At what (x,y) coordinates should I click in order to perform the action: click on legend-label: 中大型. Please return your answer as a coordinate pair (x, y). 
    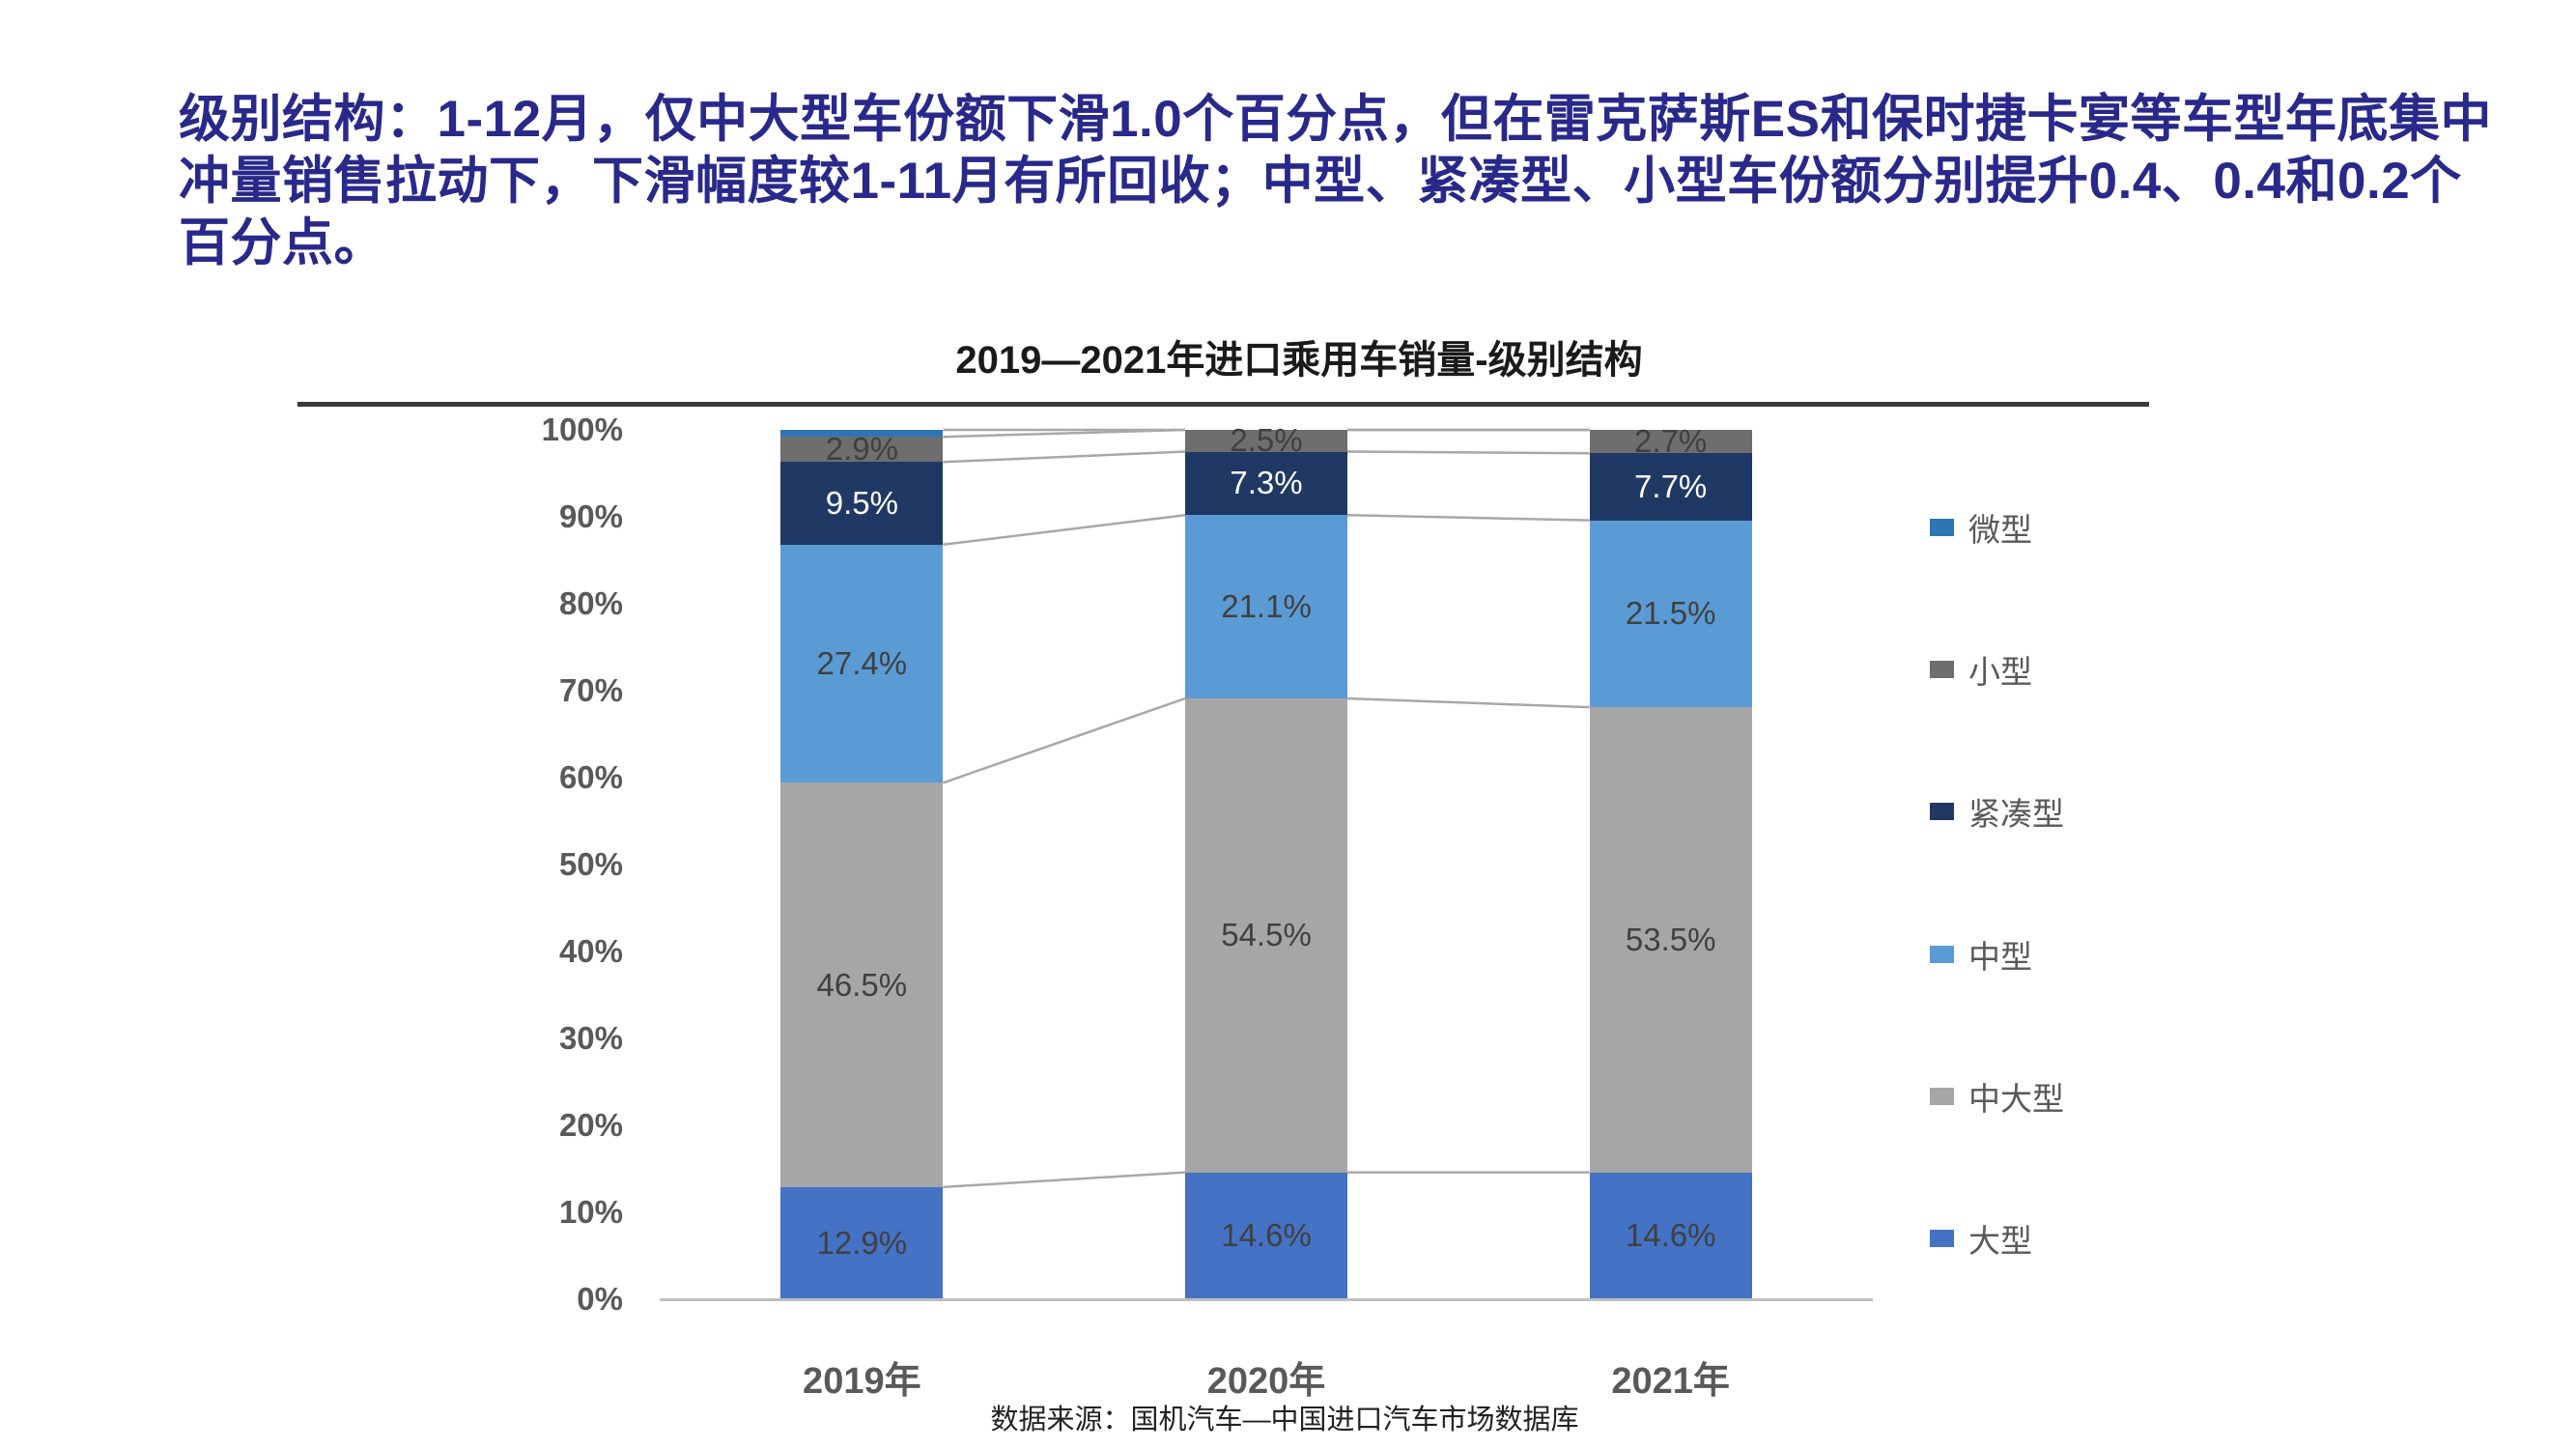
    Looking at the image, I should click on (2016, 1098).